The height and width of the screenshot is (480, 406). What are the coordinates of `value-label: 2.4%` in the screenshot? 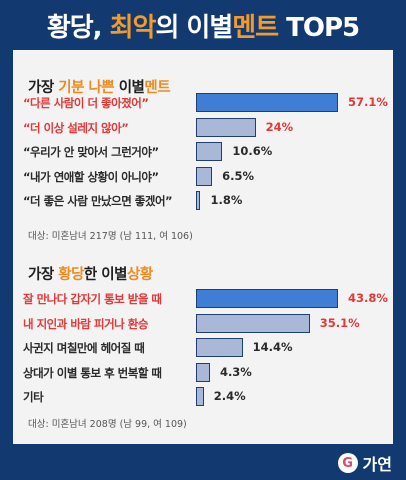 It's located at (229, 396).